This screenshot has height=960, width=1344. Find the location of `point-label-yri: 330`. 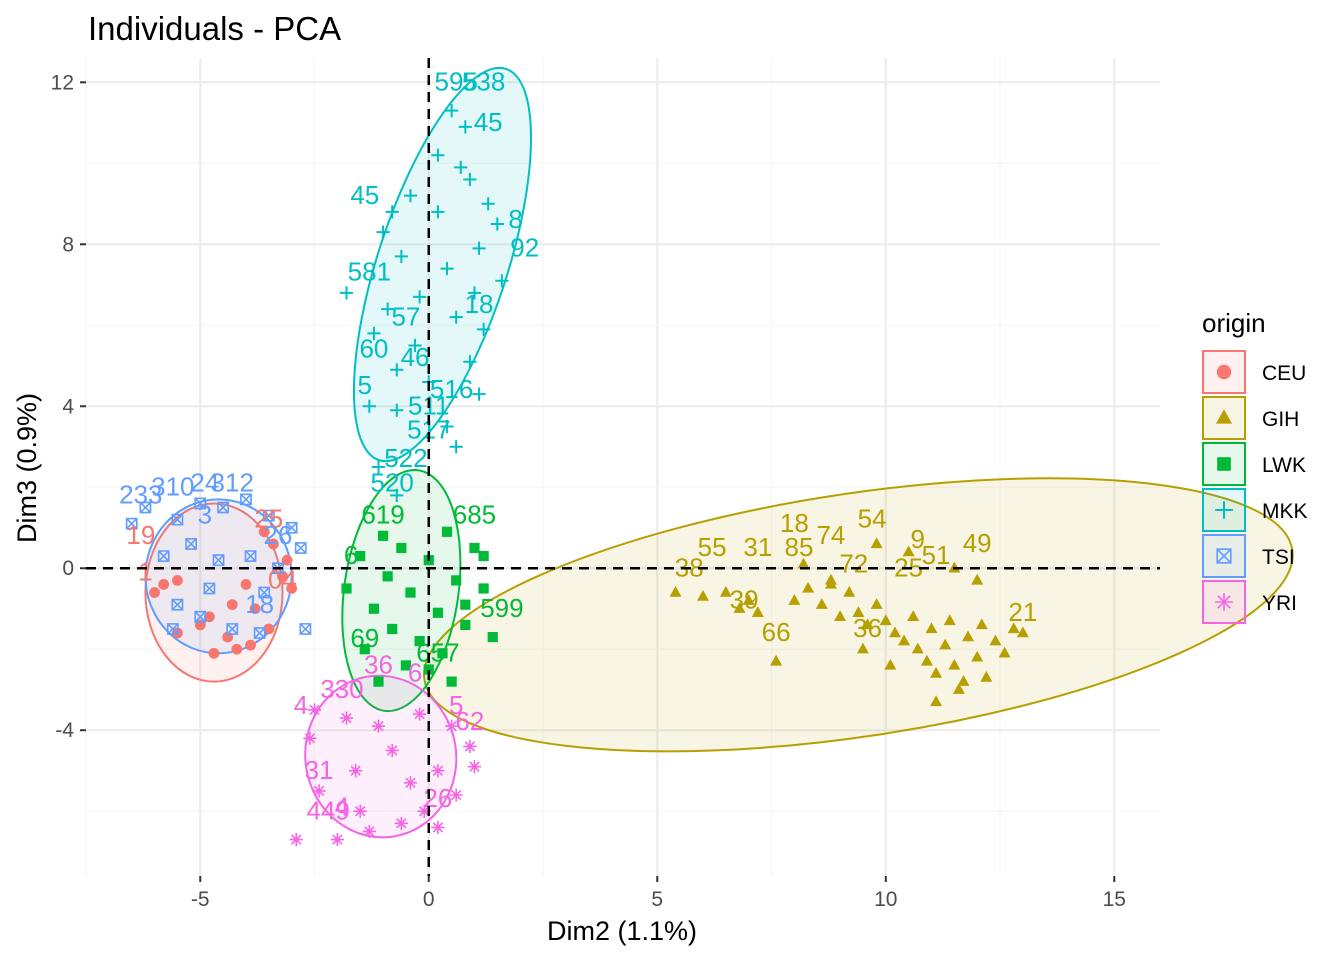

point-label-yri: 330 is located at coordinates (341, 689).